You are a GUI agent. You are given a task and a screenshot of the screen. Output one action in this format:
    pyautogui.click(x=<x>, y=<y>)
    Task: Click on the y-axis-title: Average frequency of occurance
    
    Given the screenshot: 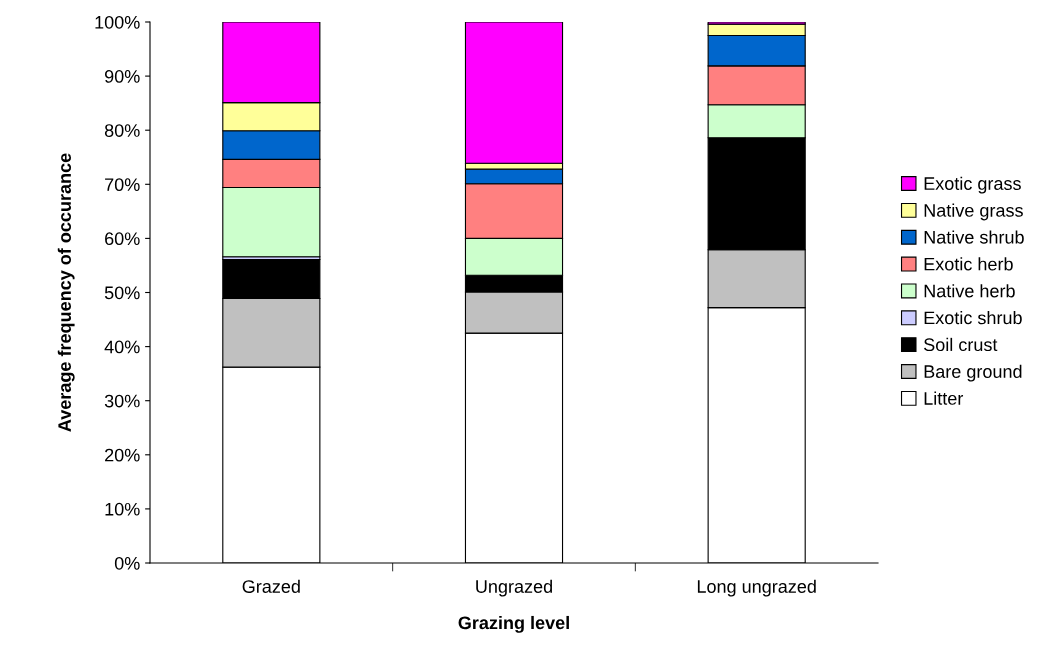 What is the action you would take?
    pyautogui.click(x=66, y=292)
    